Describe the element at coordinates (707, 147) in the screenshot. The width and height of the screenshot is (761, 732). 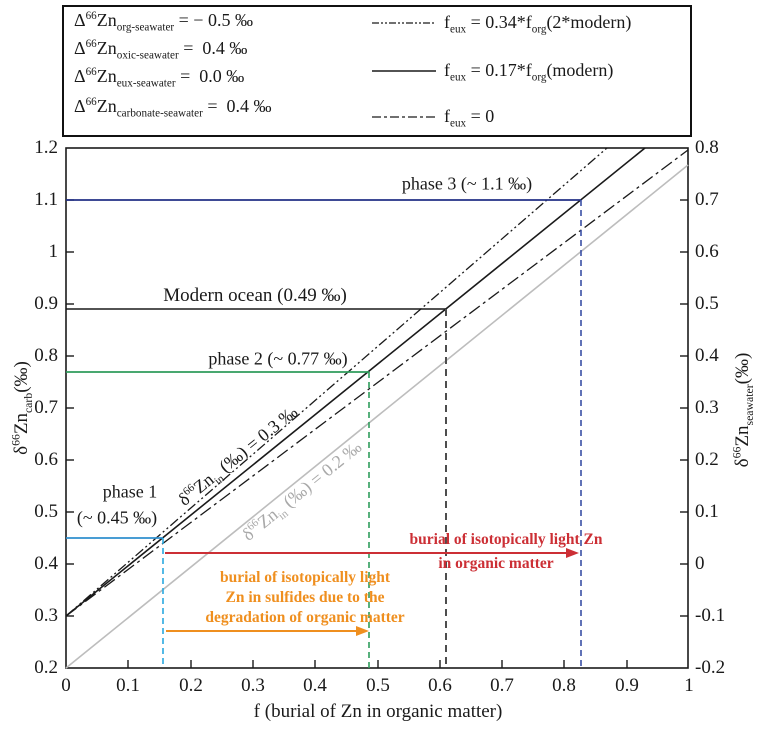
I see `right-tick-label: 0.8` at that location.